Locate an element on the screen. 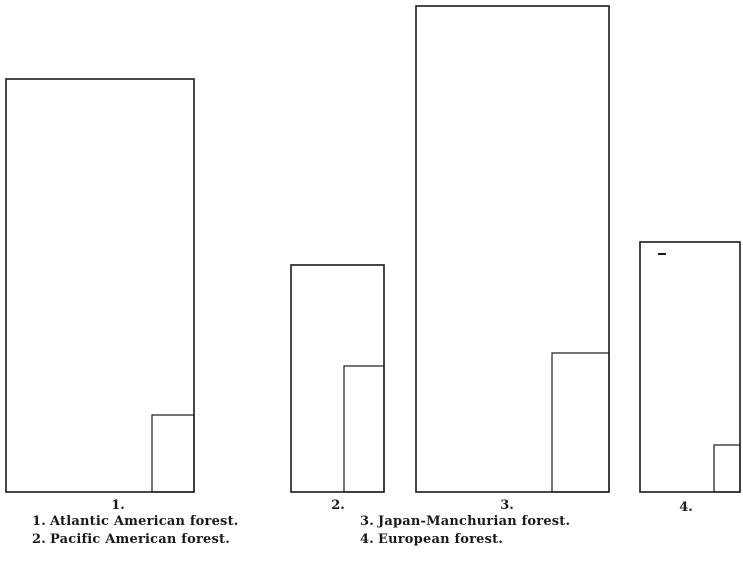 This screenshot has height=562, width=743. figure-2-inner-rect is located at coordinates (364, 429).